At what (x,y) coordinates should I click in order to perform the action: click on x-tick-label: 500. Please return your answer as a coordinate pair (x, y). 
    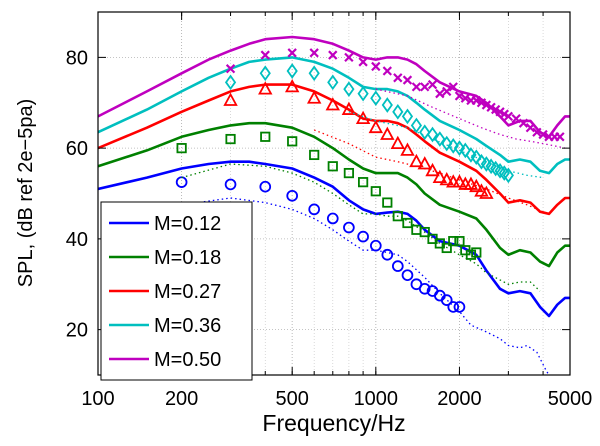
    Looking at the image, I should click on (291, 399).